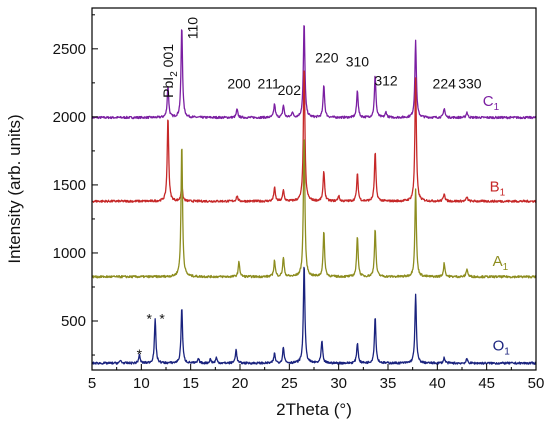  Describe the element at coordinates (69, 117) in the screenshot. I see `y-tick-label: 2000` at that location.